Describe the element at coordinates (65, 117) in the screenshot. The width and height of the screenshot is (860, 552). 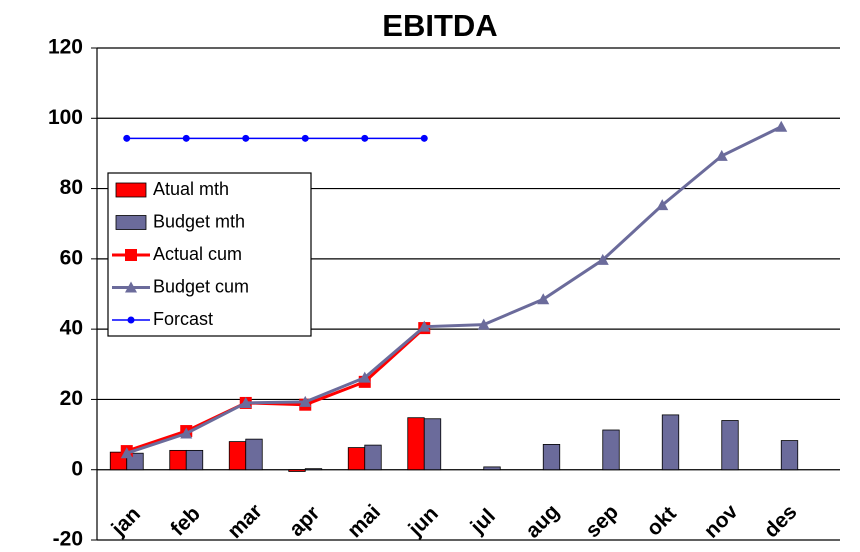
I see `y-tick-label: 100` at that location.